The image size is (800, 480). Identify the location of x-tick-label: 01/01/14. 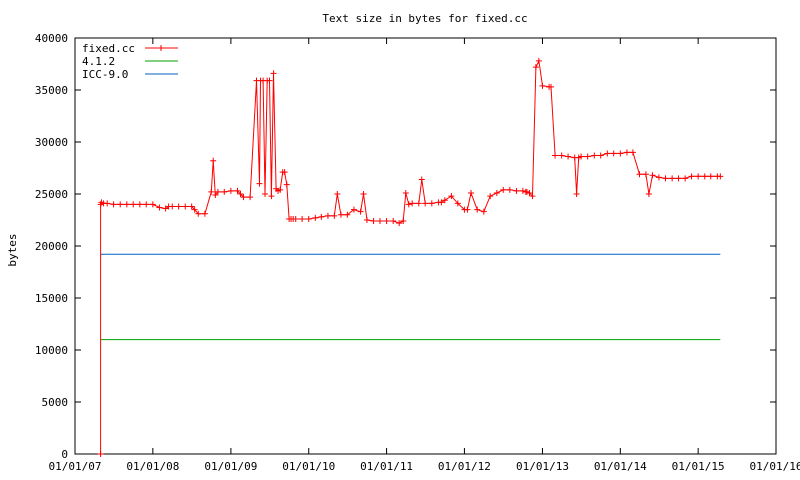
(620, 466).